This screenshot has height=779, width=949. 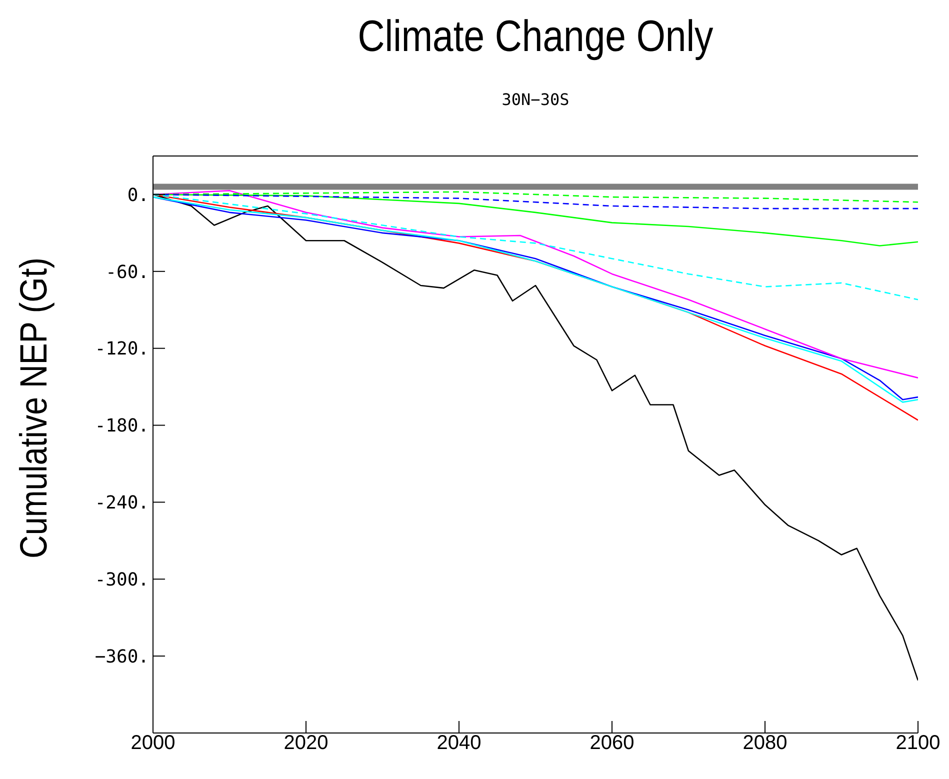 I want to click on y-tick-label: −360., so click(x=121, y=657).